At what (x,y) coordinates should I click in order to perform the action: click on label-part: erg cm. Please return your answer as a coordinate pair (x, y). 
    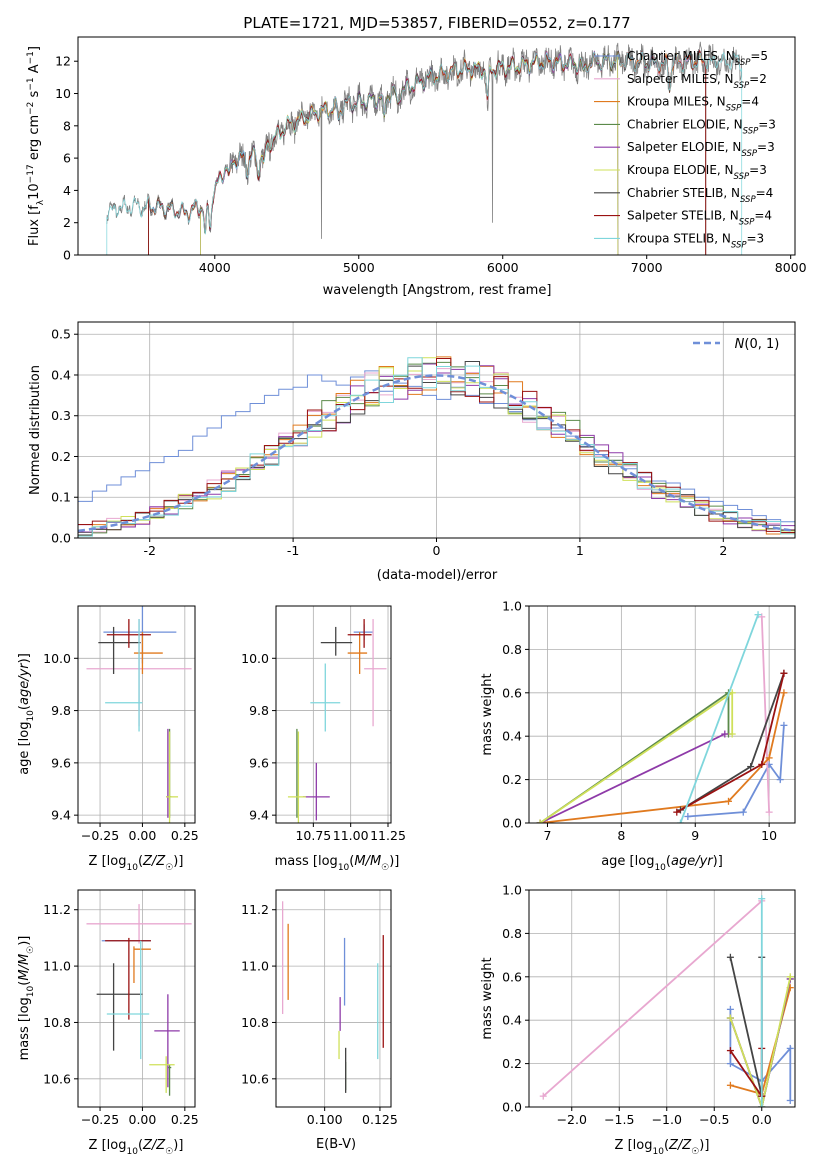
    Looking at the image, I should click on (34, 139).